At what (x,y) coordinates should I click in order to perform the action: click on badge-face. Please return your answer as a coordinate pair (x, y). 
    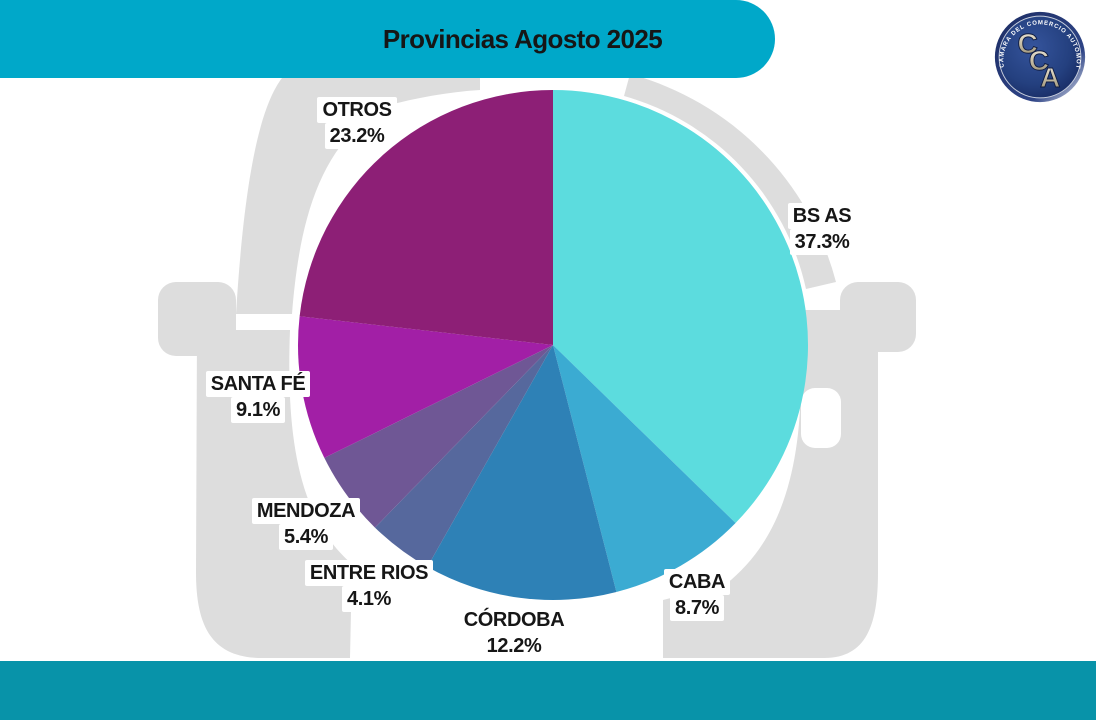
    Looking at the image, I should click on (1040, 57).